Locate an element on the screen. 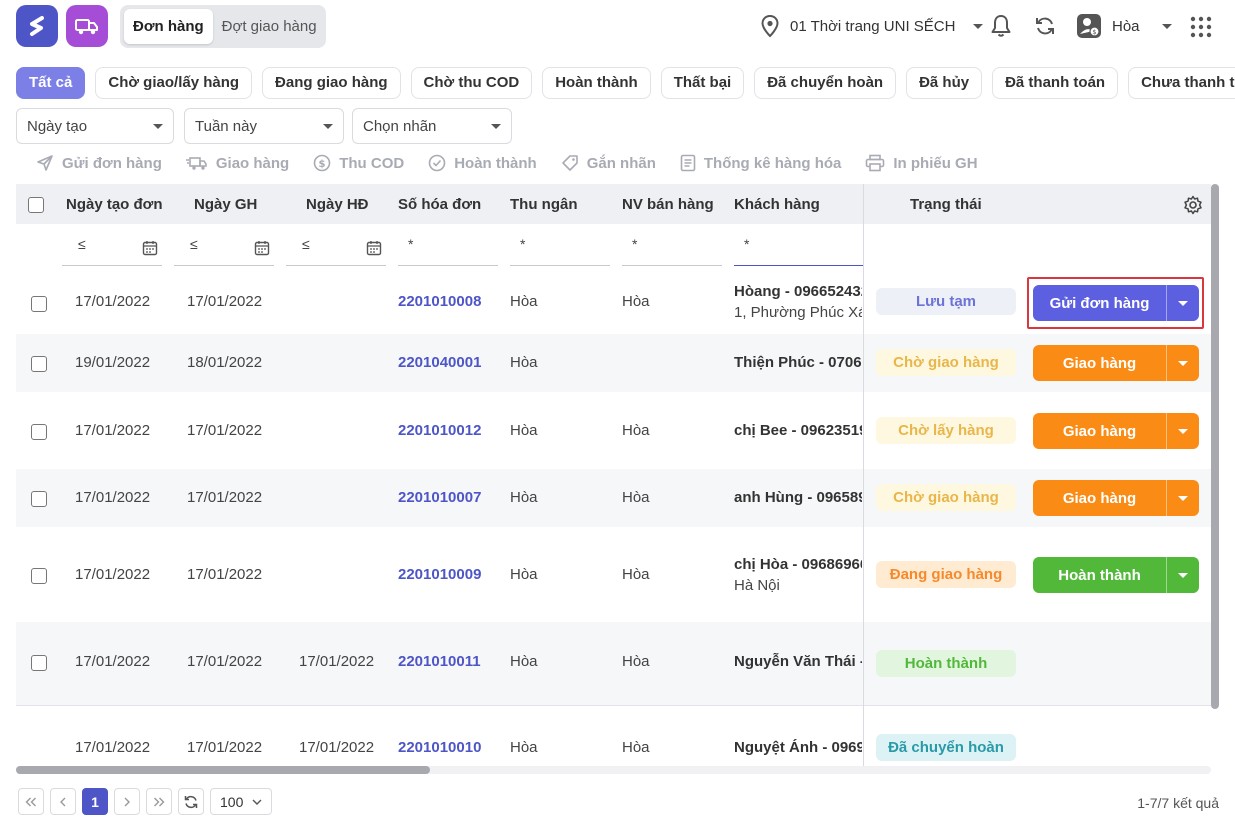 The image size is (1235, 828). invoice-no-filter: * is located at coordinates (448, 251).